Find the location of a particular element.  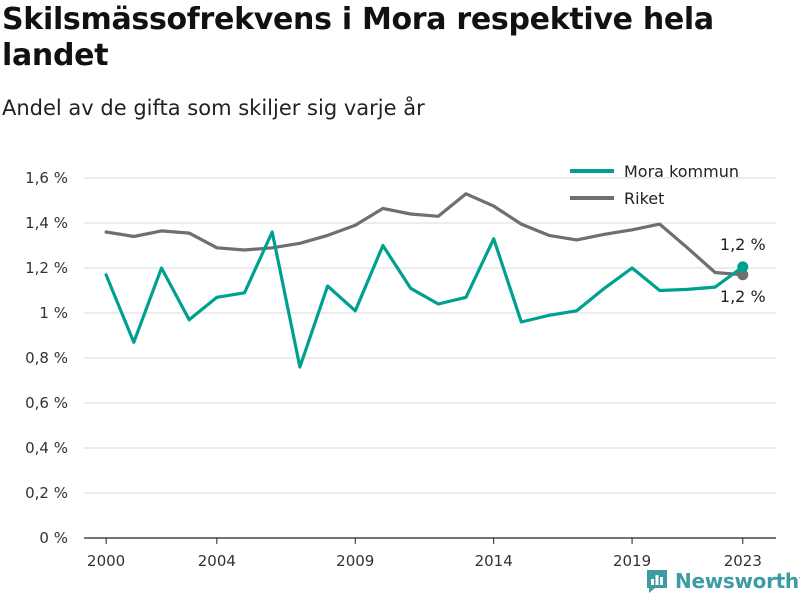

series-endpoints: 1,2 % 1,2 % is located at coordinates (743, 270).